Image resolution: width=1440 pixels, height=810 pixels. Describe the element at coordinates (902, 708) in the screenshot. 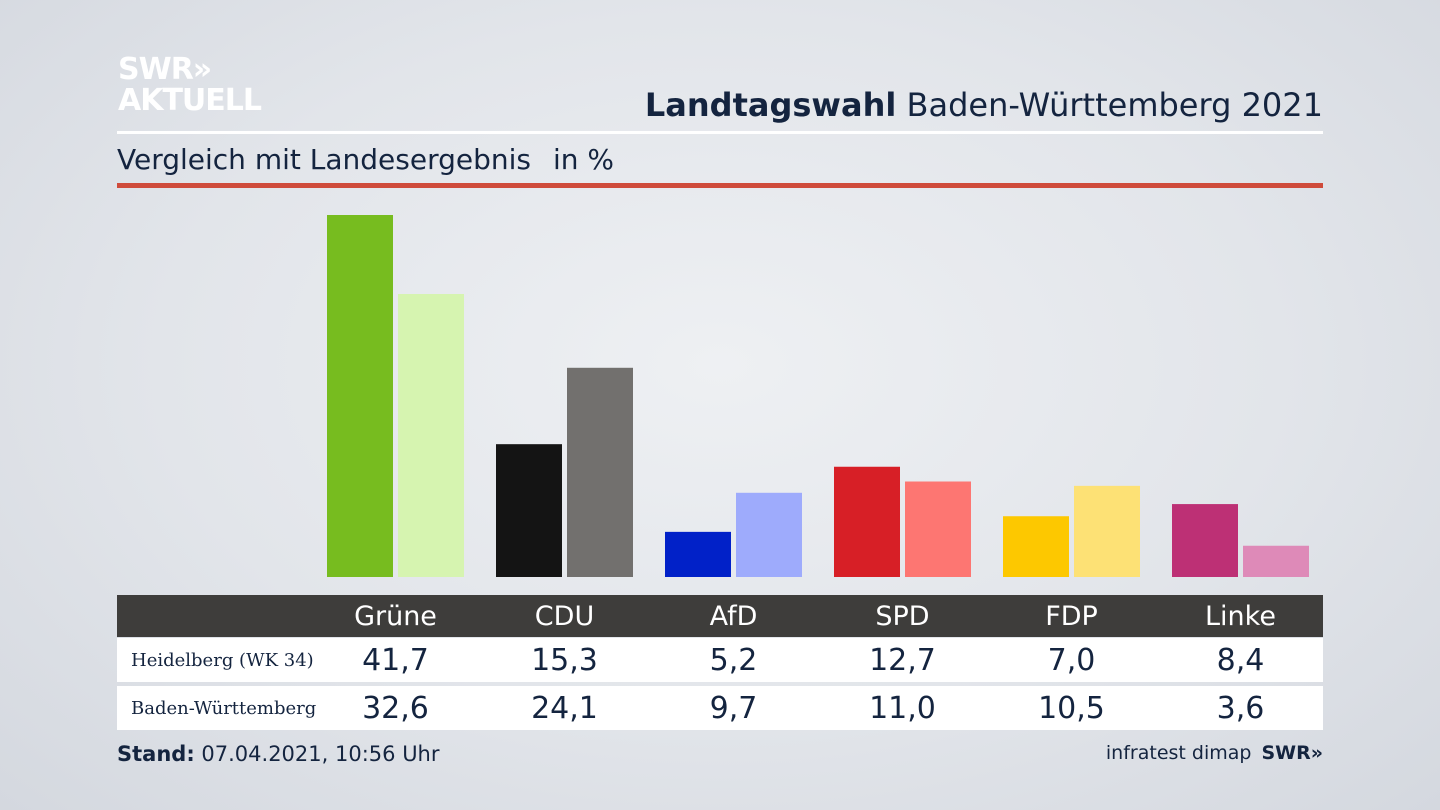

I see `table-cell: 11,0` at that location.